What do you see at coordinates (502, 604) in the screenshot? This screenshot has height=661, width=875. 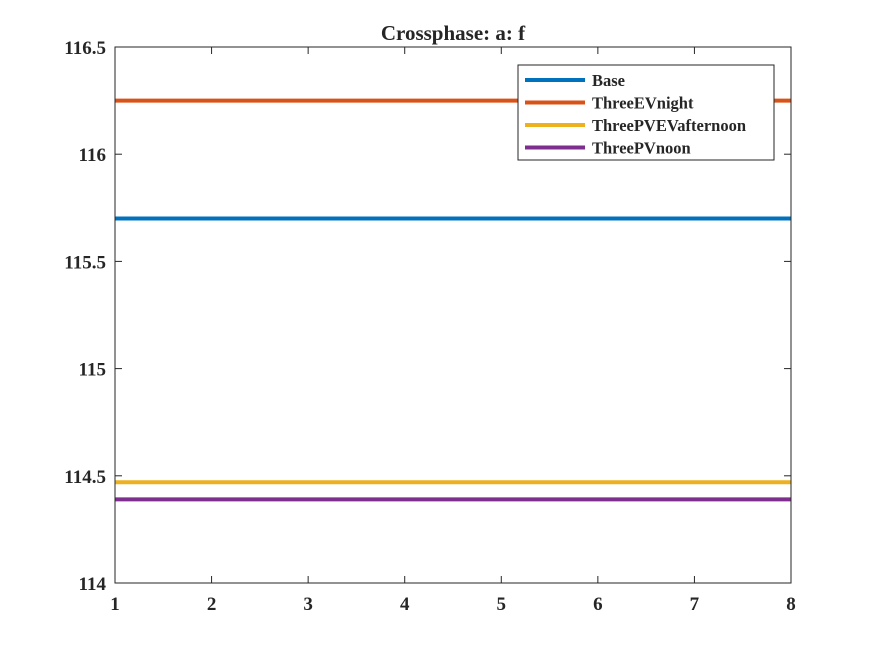 I see `x-tick-label: 5` at bounding box center [502, 604].